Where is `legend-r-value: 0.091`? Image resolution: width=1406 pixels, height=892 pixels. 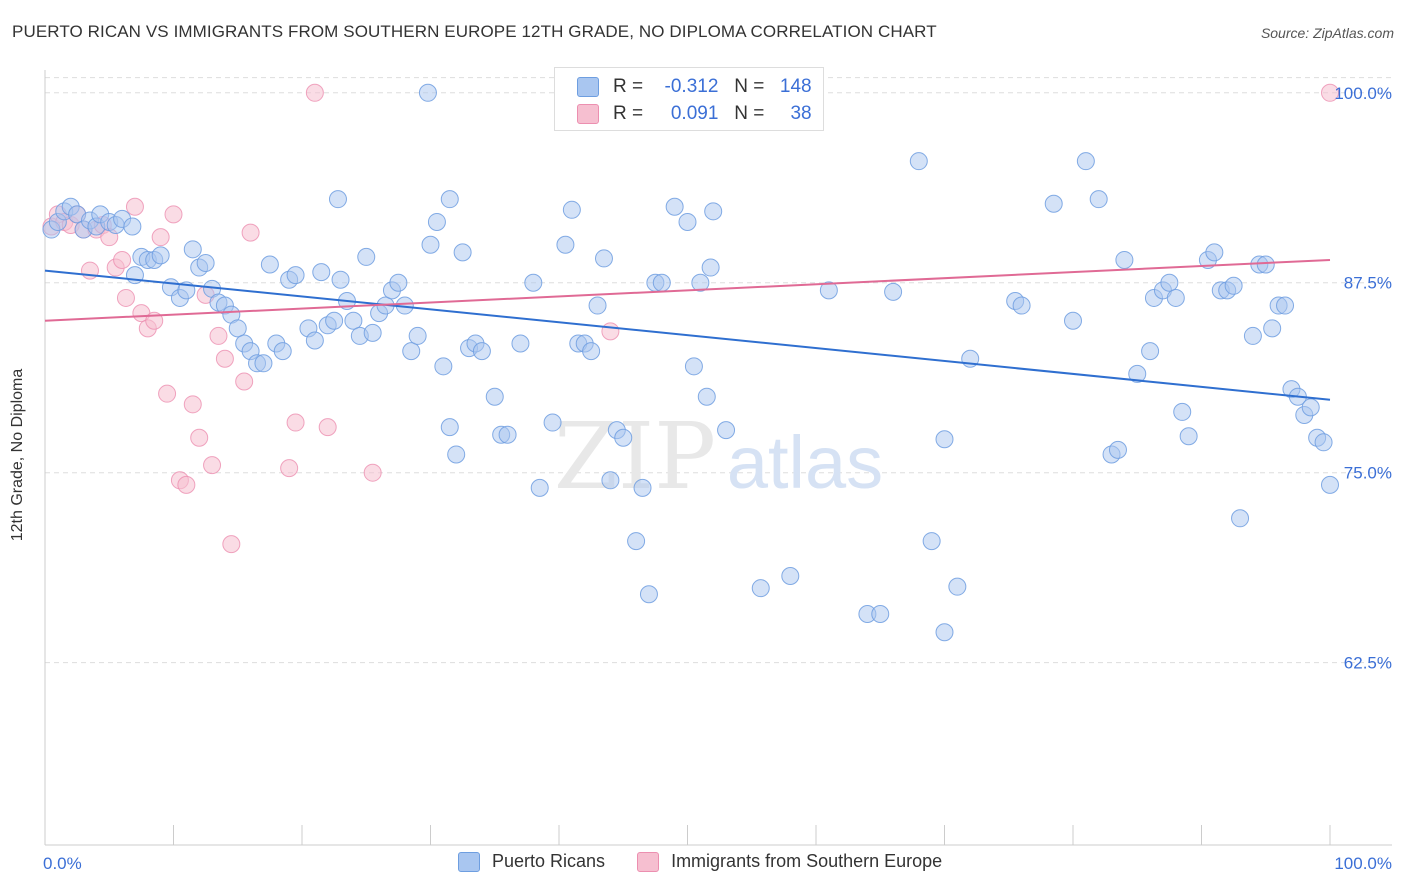 legend-r-value: 0.091 is located at coordinates (694, 113).